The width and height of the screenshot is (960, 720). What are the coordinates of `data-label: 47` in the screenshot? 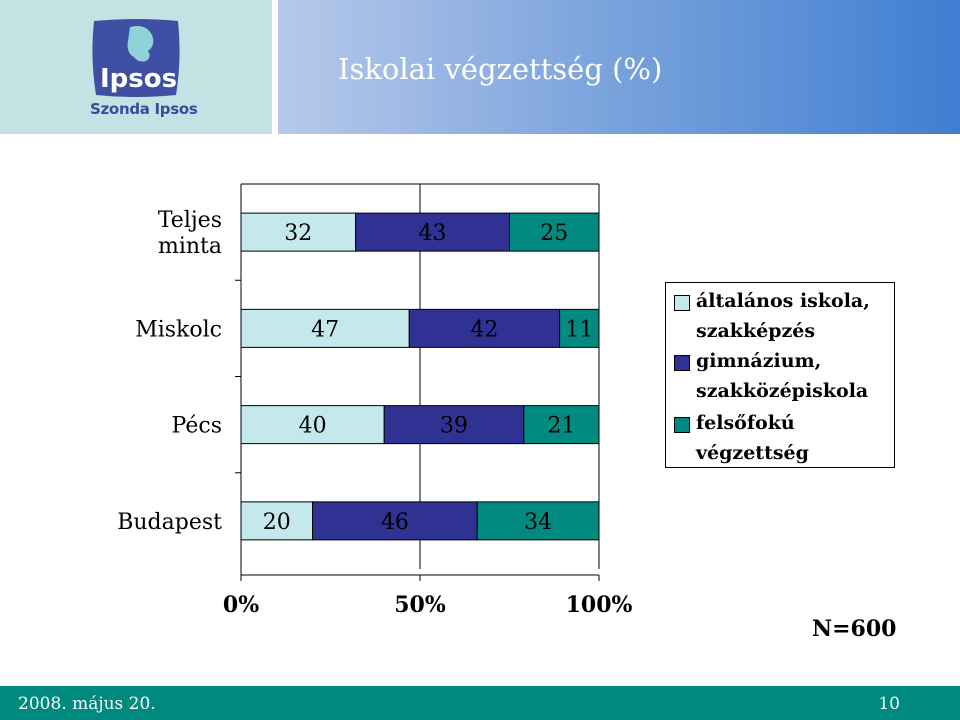 It's located at (325, 329).